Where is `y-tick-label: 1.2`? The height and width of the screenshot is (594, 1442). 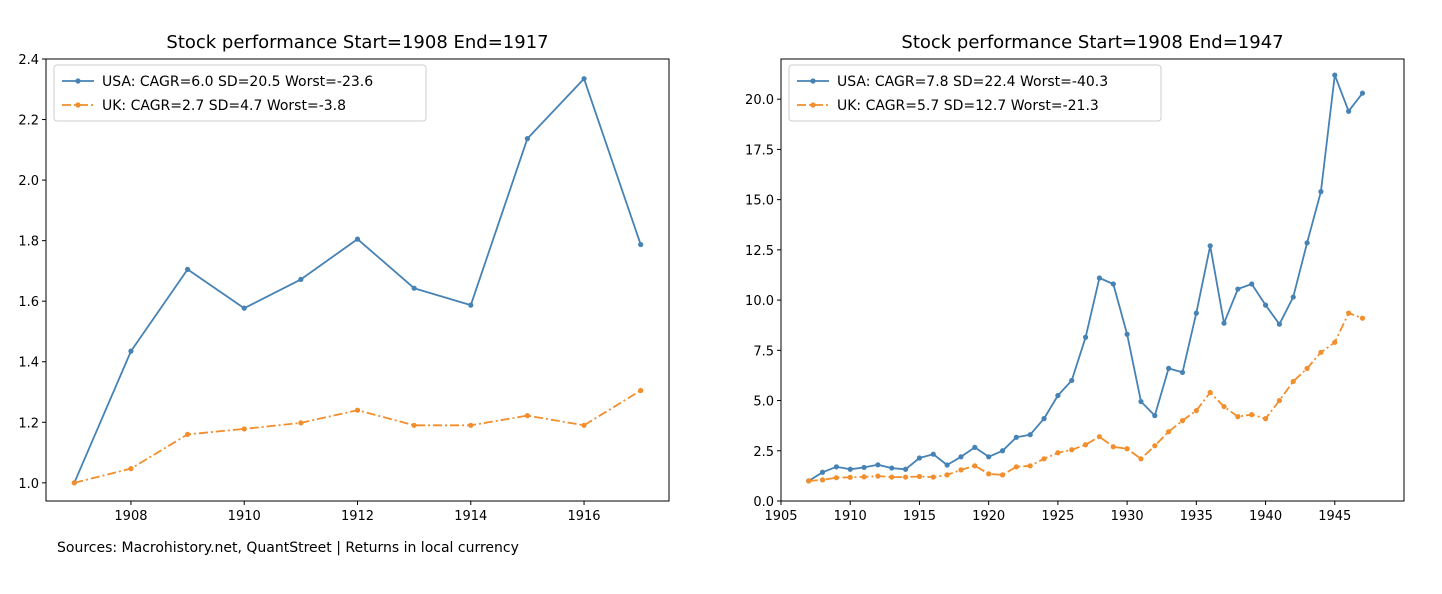 y-tick-label: 1.2 is located at coordinates (28, 423).